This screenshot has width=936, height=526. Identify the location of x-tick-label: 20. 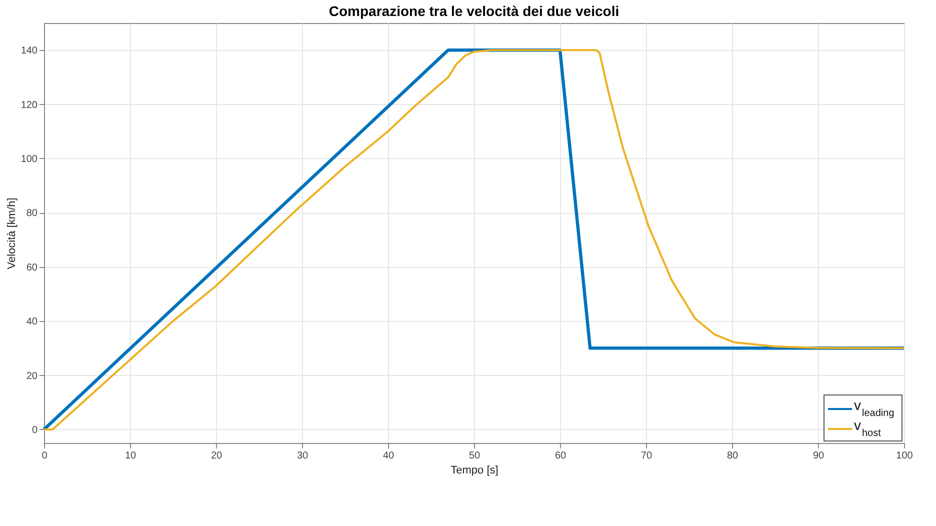
(216, 456).